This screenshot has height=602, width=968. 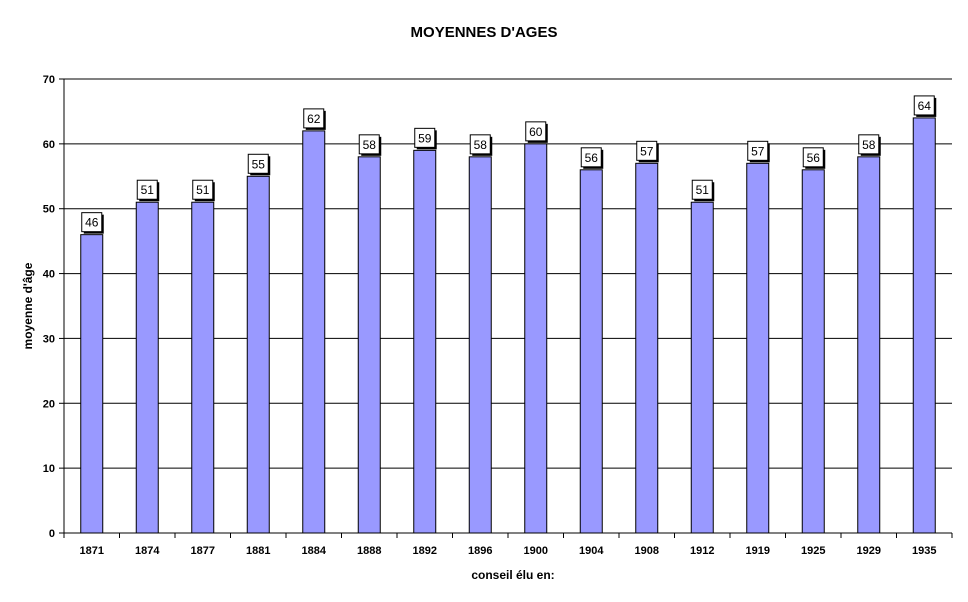 What do you see at coordinates (425, 551) in the screenshot?
I see `x-tick-label: 1892` at bounding box center [425, 551].